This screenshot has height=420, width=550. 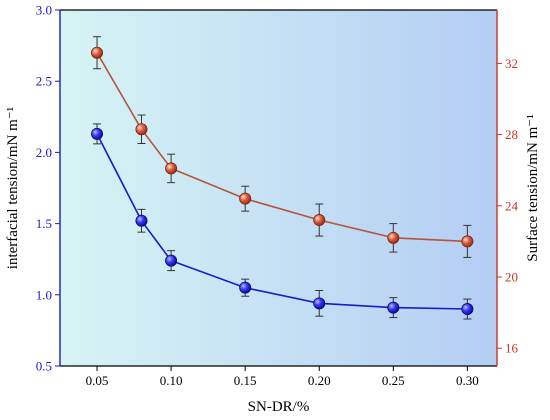 What do you see at coordinates (511, 63) in the screenshot?
I see `right-y-tick-label: 32` at bounding box center [511, 63].